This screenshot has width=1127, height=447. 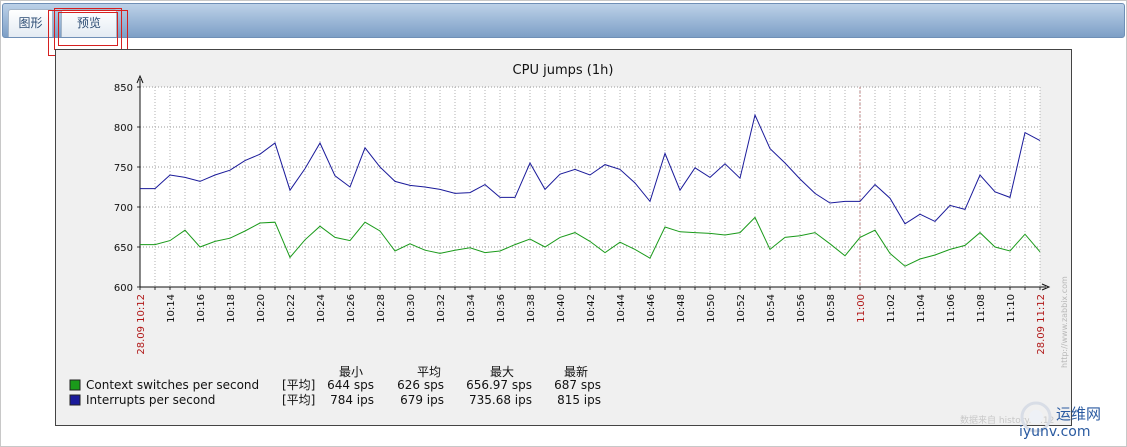 What do you see at coordinates (89, 23) in the screenshot?
I see `tab-preview: 预览` at bounding box center [89, 23].